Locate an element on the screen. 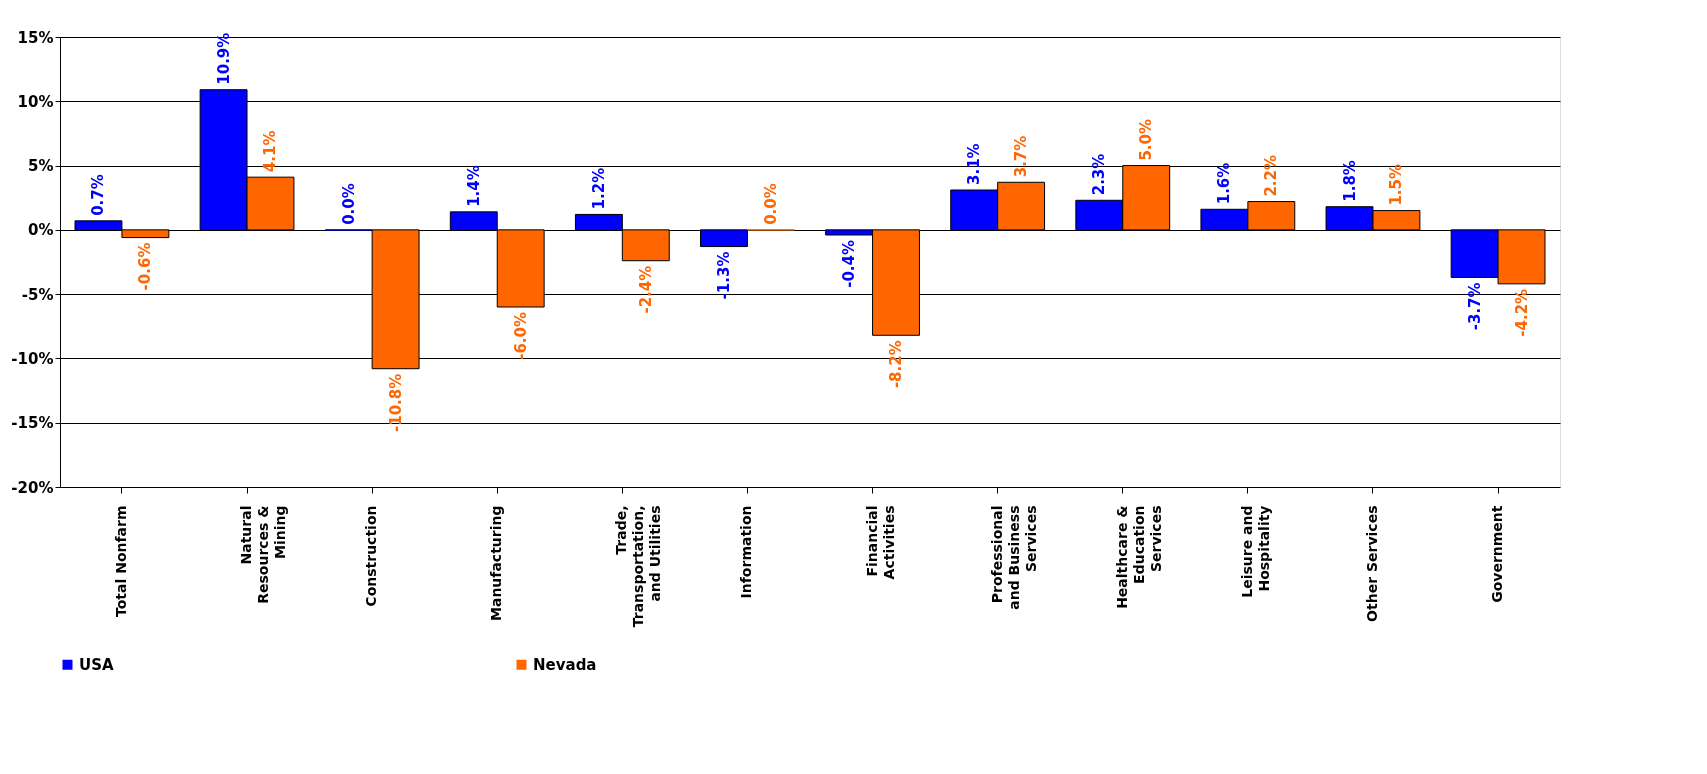 This screenshot has width=1707, height=774. x-tick-label: Trade, Transportation, and Utilities is located at coordinates (638, 566).